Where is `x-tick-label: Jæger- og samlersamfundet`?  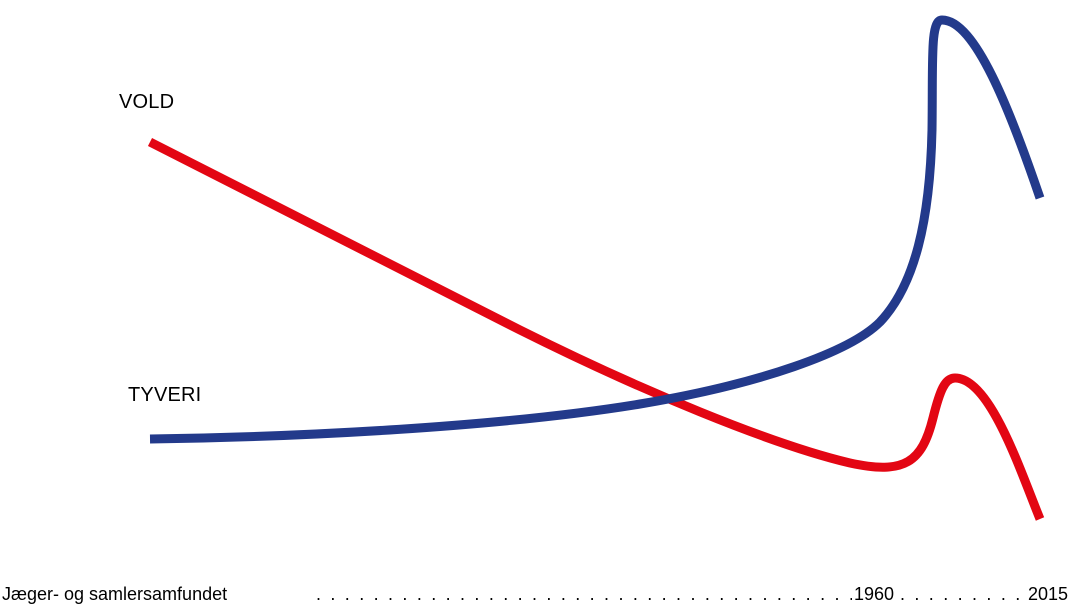 x-tick-label: Jæger- og samlersamfundet is located at coordinates (115, 594).